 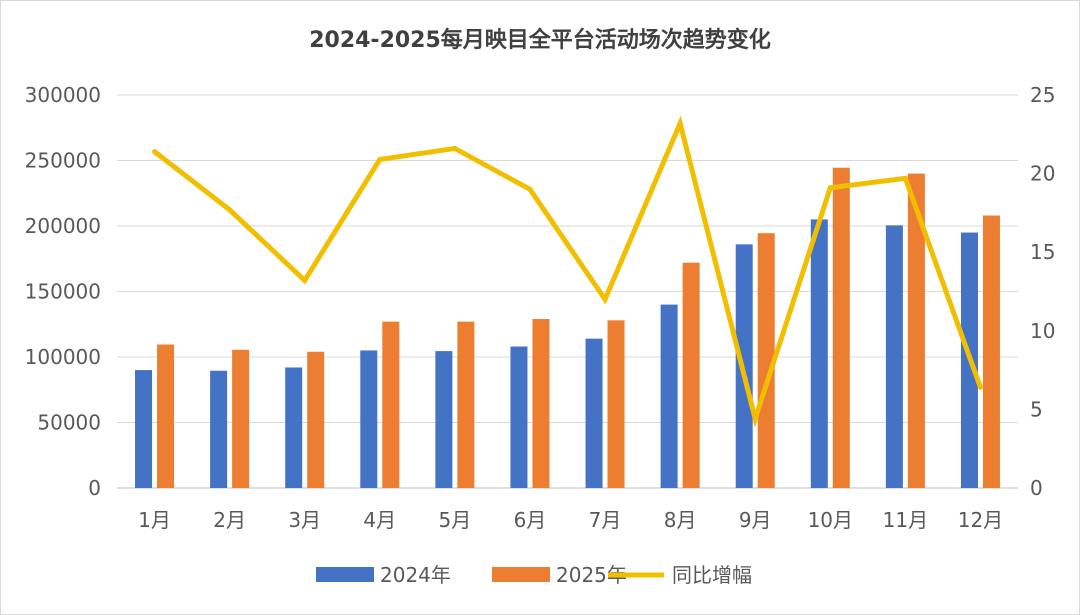 I want to click on x-axis-ticks: 1月 2月 3月 4月 5月 6月 7月 8月 9月 10月 11月 12月, so click(x=570, y=520).